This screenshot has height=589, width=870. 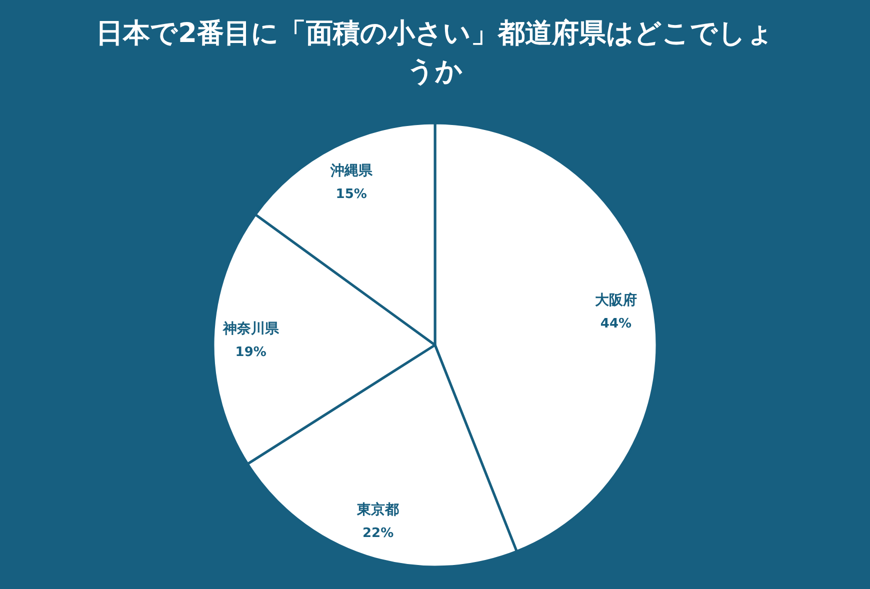 I want to click on data-label: 44%, so click(x=616, y=324).